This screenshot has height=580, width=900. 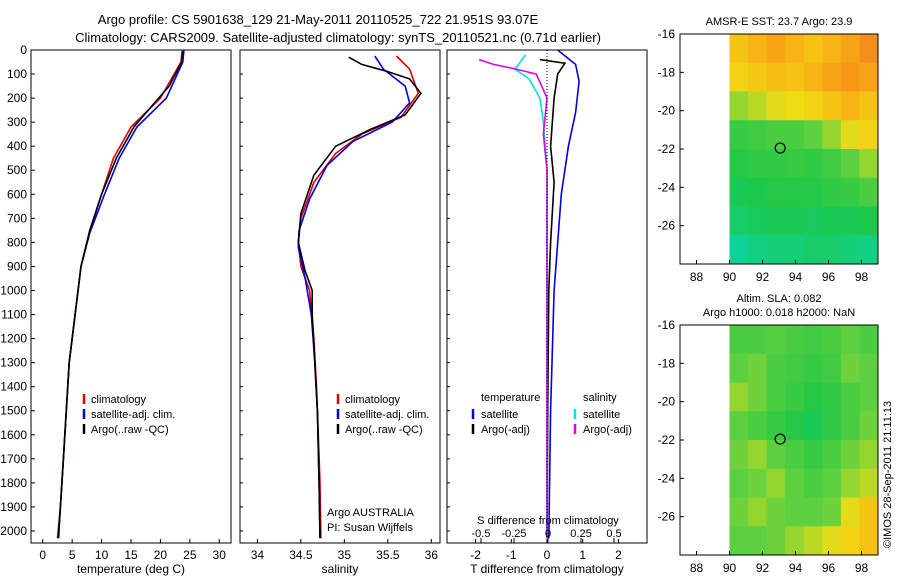 I want to click on map-title: AMSR-E SST: 23.7 Argo: 23.9, so click(x=779, y=22).